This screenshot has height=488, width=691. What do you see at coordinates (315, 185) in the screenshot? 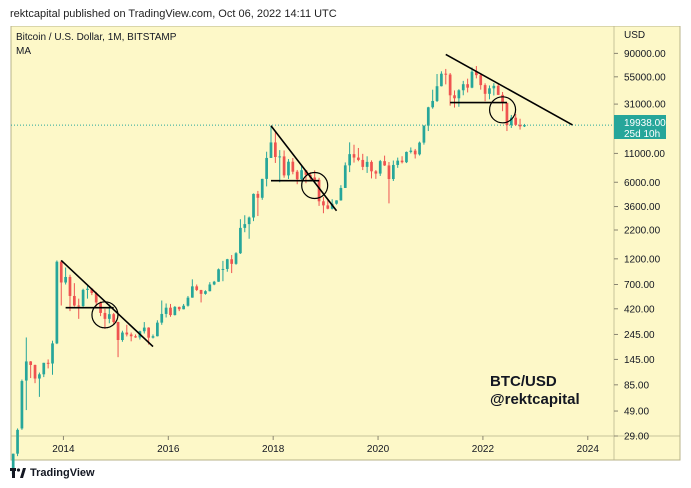
I see `highlight-circle` at bounding box center [315, 185].